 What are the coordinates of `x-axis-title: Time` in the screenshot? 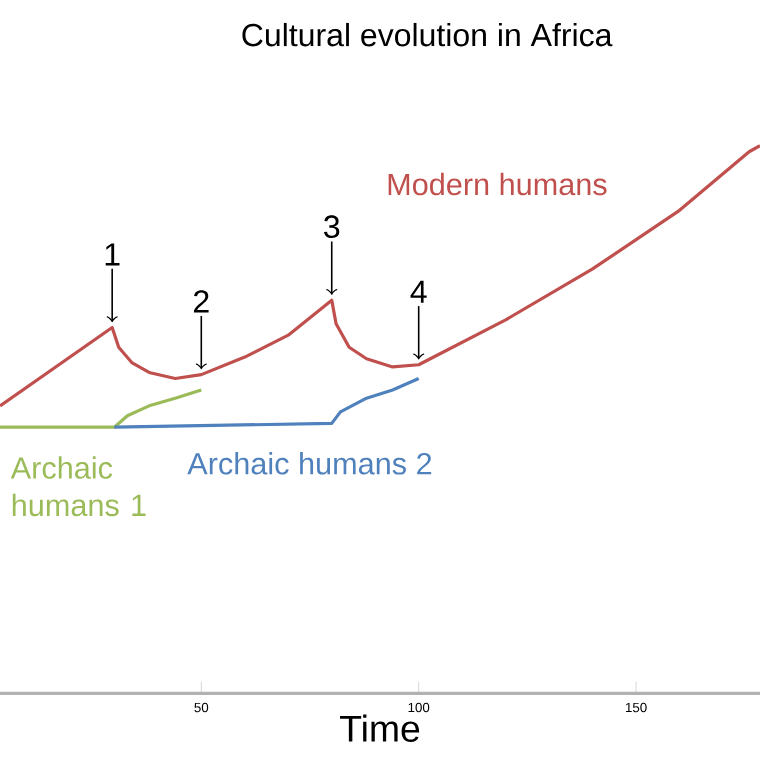 It's located at (380, 728).